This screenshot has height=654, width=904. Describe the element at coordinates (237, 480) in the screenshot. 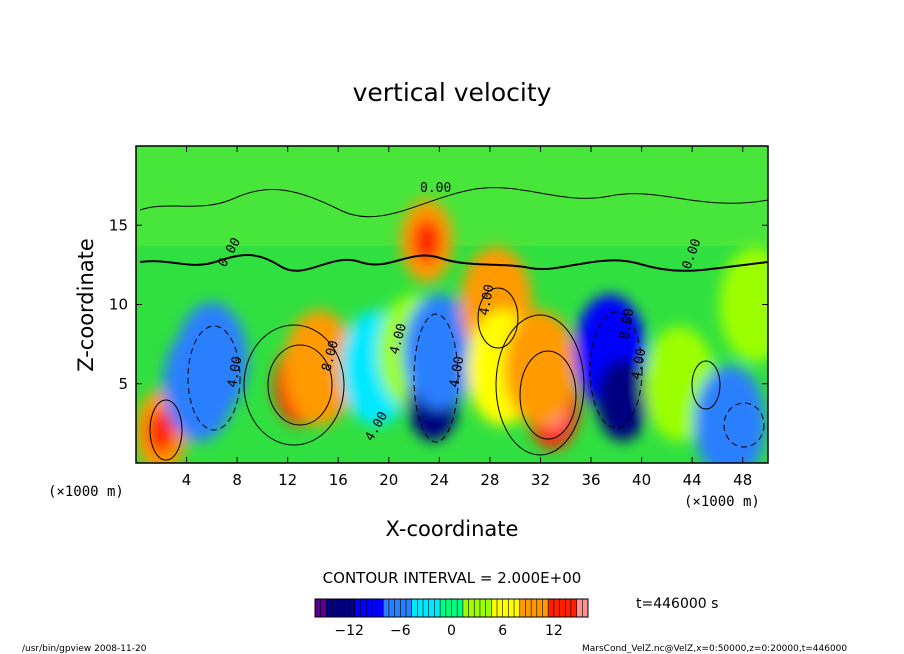

I see `x-tick-label: 8` at that location.